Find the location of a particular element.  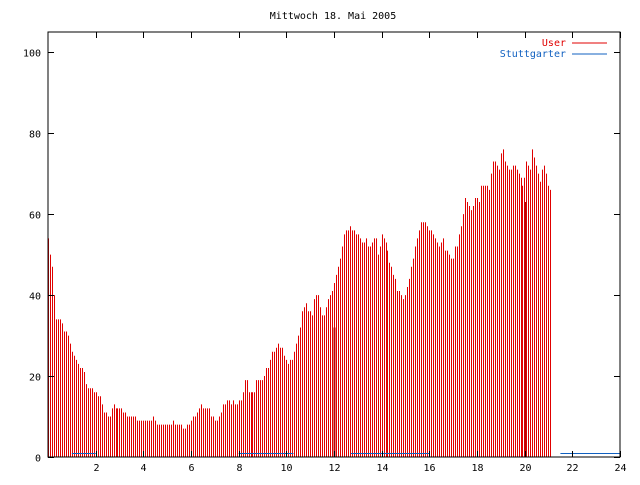

y-tick-label: 0 is located at coordinates (38, 459).